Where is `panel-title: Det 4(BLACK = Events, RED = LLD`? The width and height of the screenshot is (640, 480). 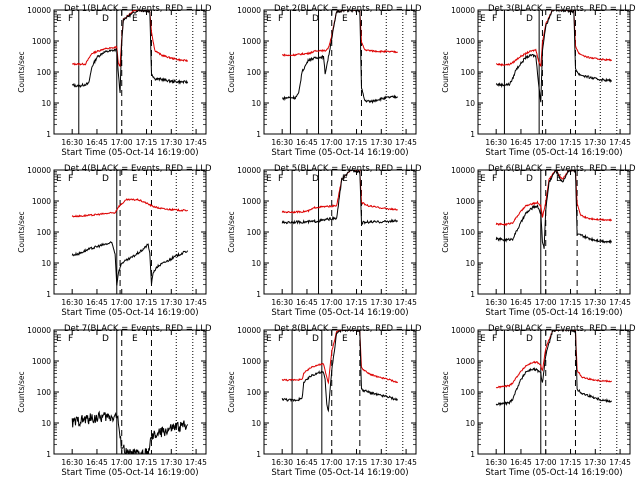
panel-title: Det 4(BLACK = Events, RED = LLD is located at coordinates (138, 169).